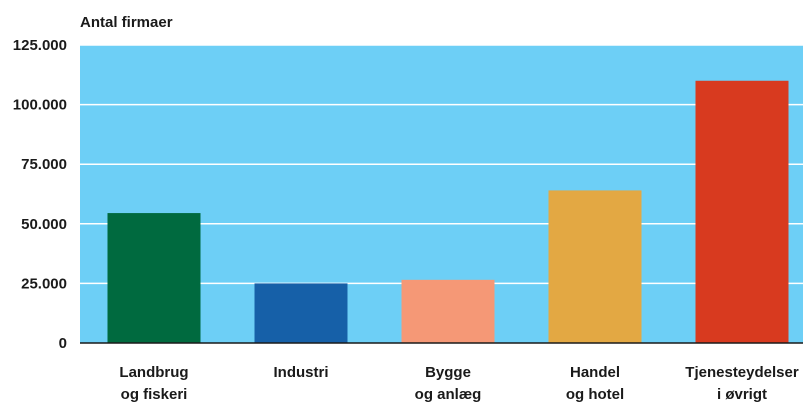 The width and height of the screenshot is (803, 406). What do you see at coordinates (595, 372) in the screenshot?
I see `category-label-line: Handel` at bounding box center [595, 372].